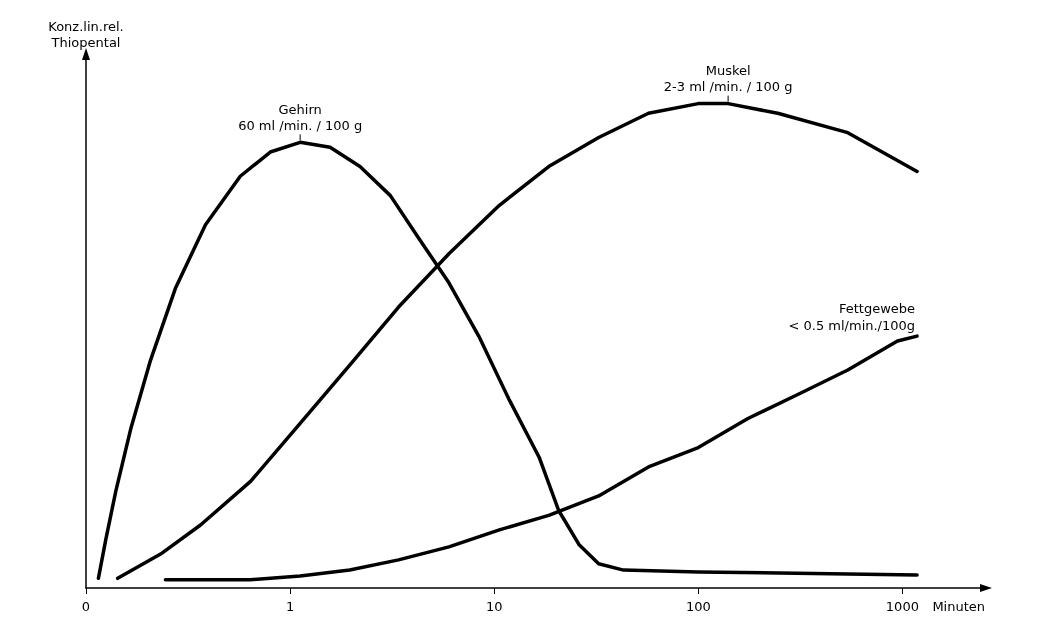 This screenshot has width=1052, height=638. Describe the element at coordinates (959, 606) in the screenshot. I see `x-axis-title: Minuten` at that location.